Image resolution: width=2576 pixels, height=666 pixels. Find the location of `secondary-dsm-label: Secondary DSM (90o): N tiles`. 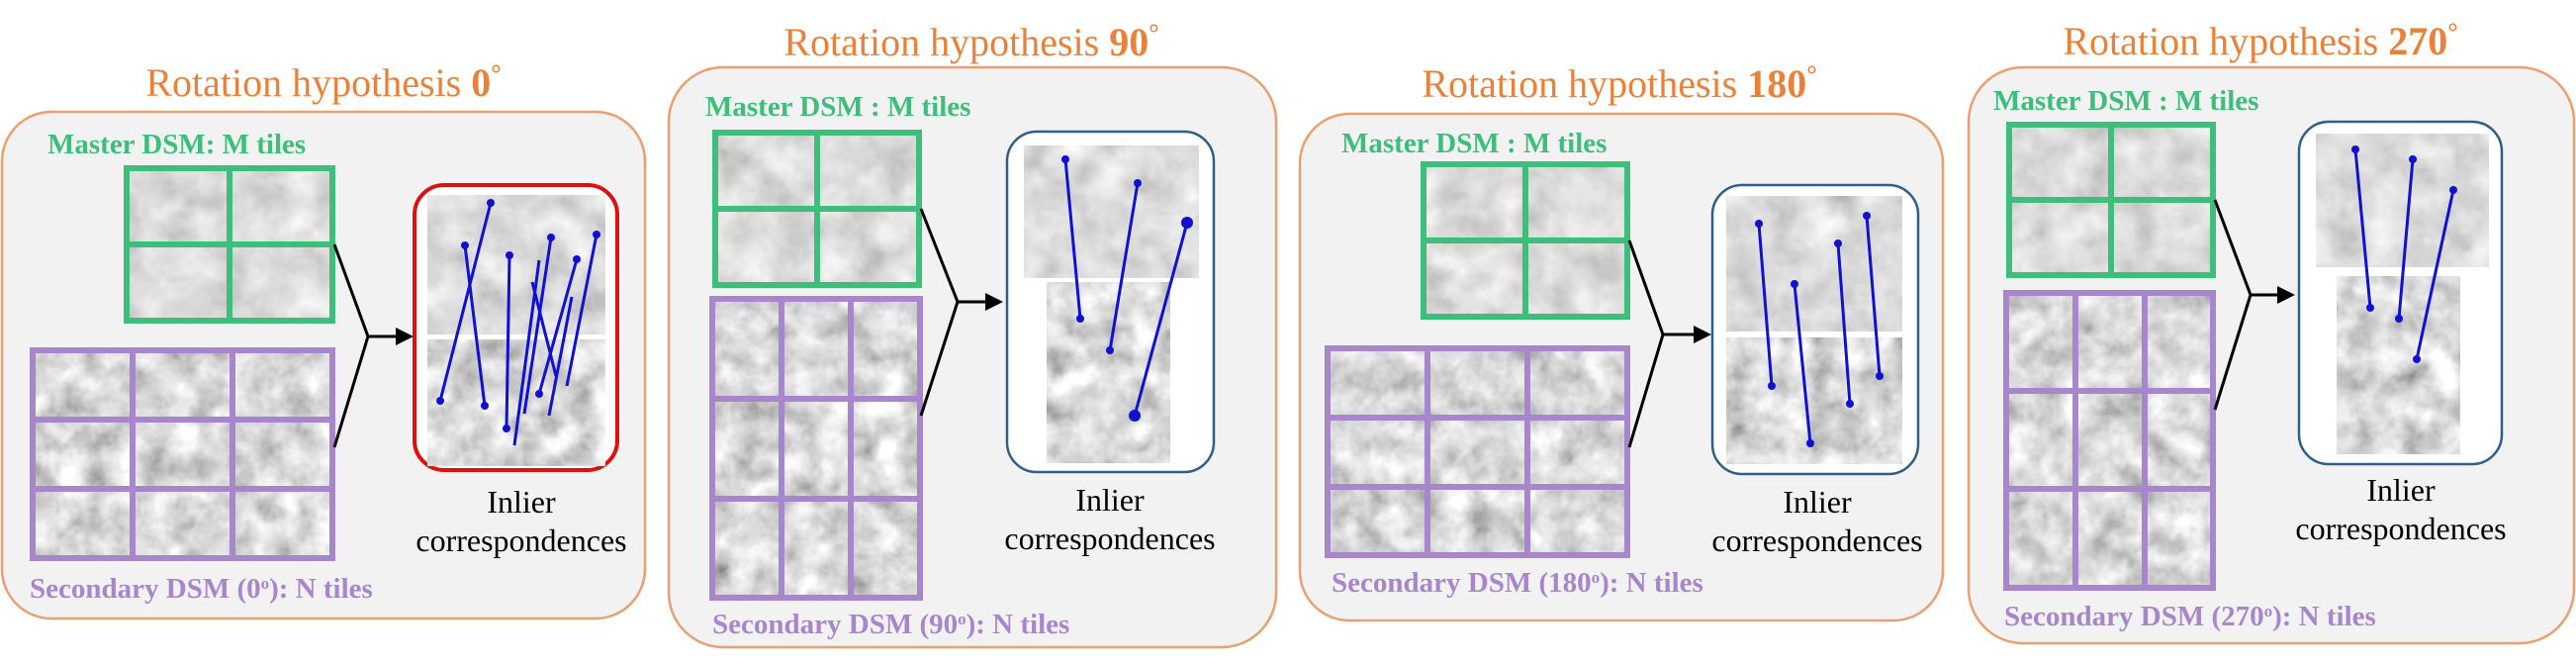

secondary-dsm-label: Secondary DSM (90o): N tiles is located at coordinates (890, 624).